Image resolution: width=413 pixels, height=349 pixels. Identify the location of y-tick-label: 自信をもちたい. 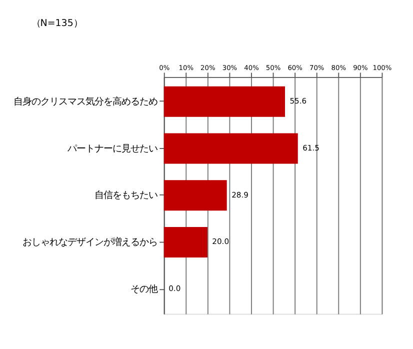
(126, 196).